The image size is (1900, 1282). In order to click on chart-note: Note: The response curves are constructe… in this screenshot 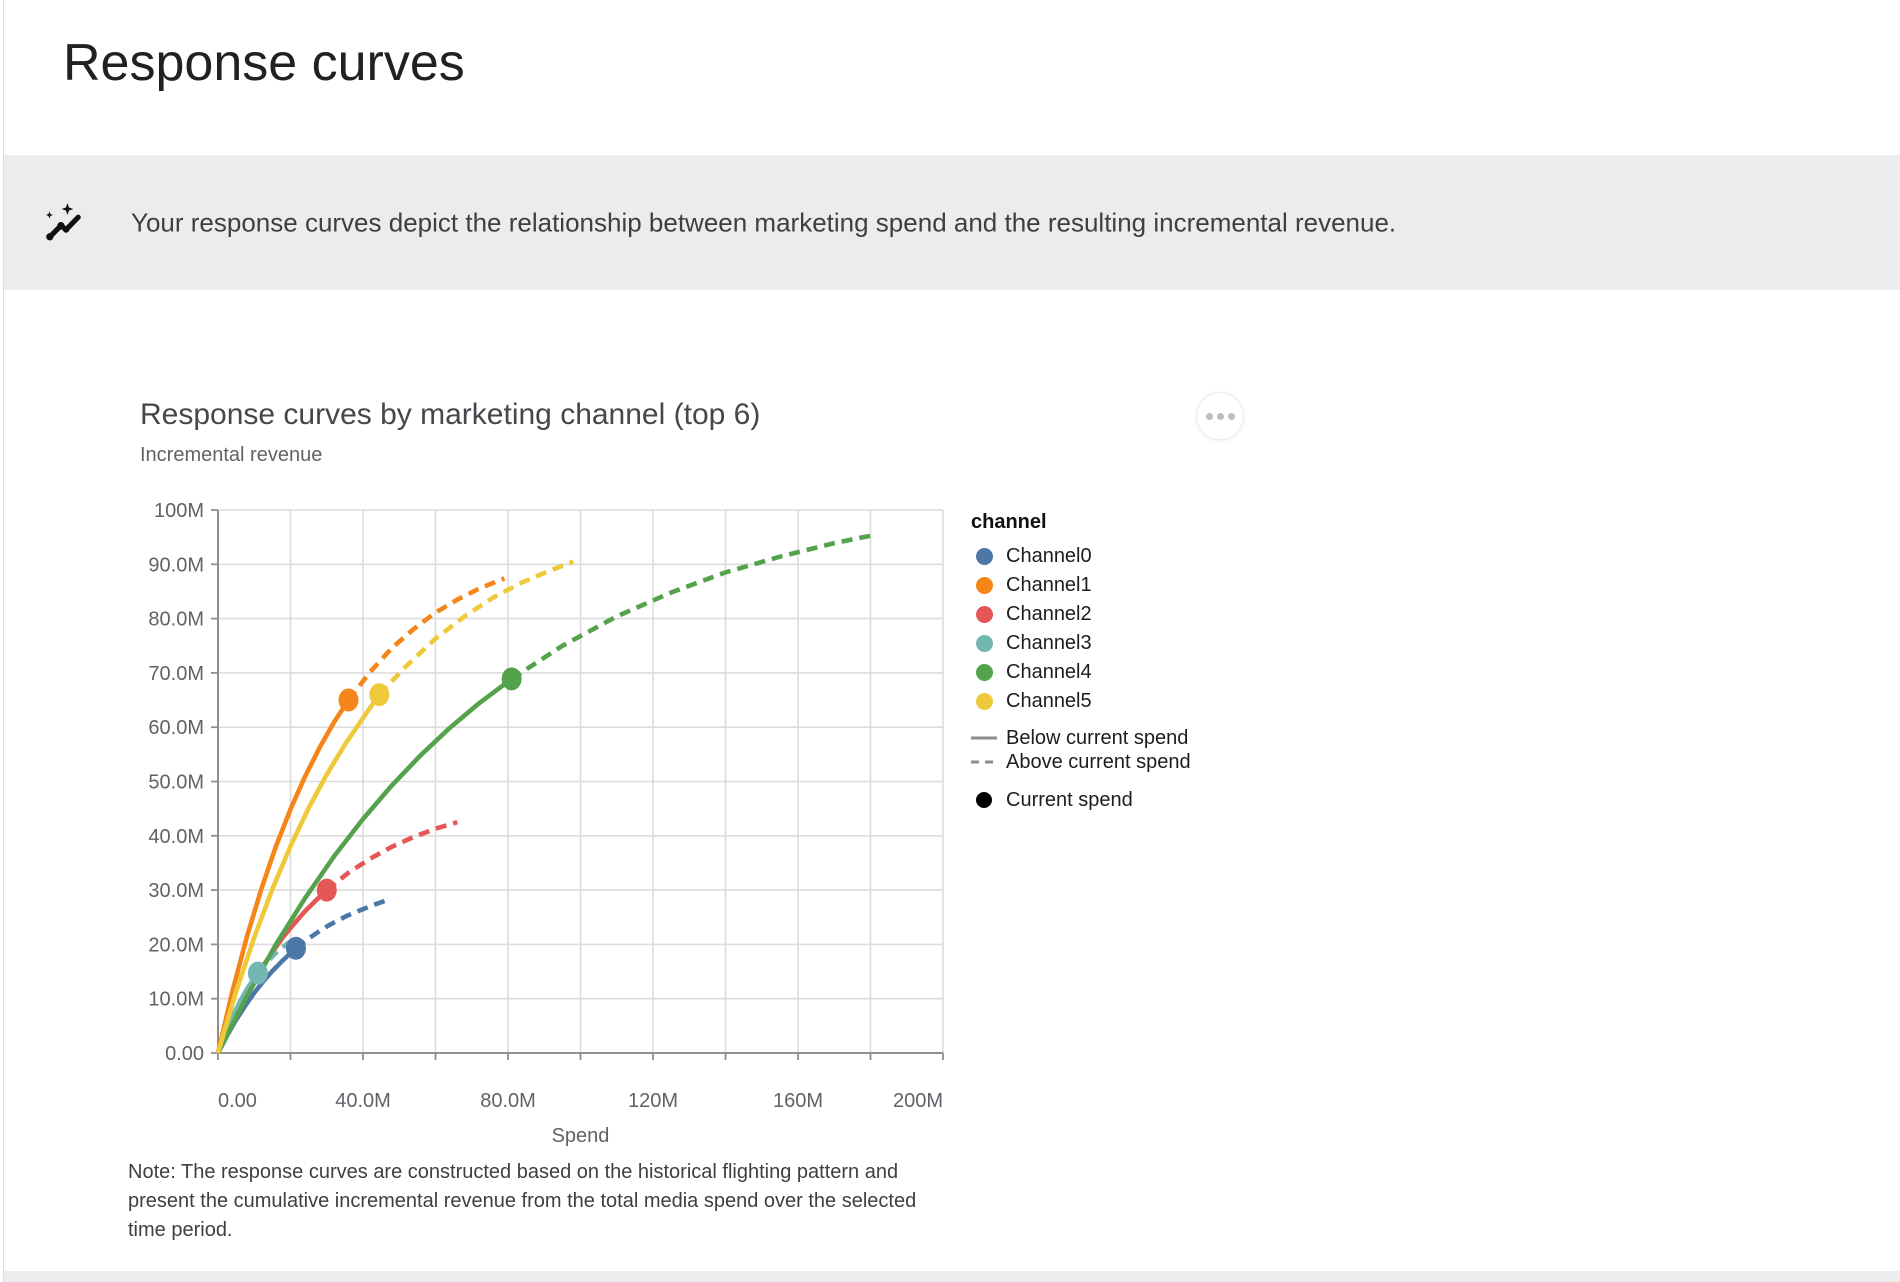, I will do `click(522, 1201)`.